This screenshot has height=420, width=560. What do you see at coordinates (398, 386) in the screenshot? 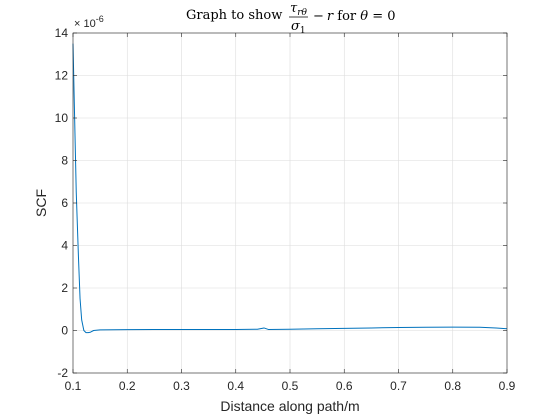
I see `x-tick-label: 0.7` at bounding box center [398, 386].